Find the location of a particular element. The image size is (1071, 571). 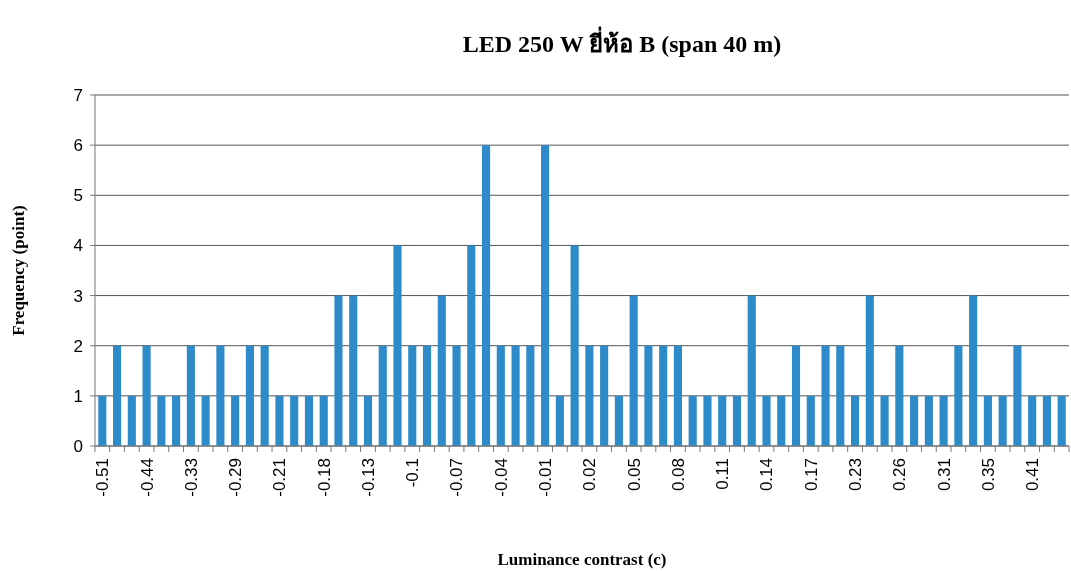

y-axis-title: Frequency (point) is located at coordinates (18, 270).